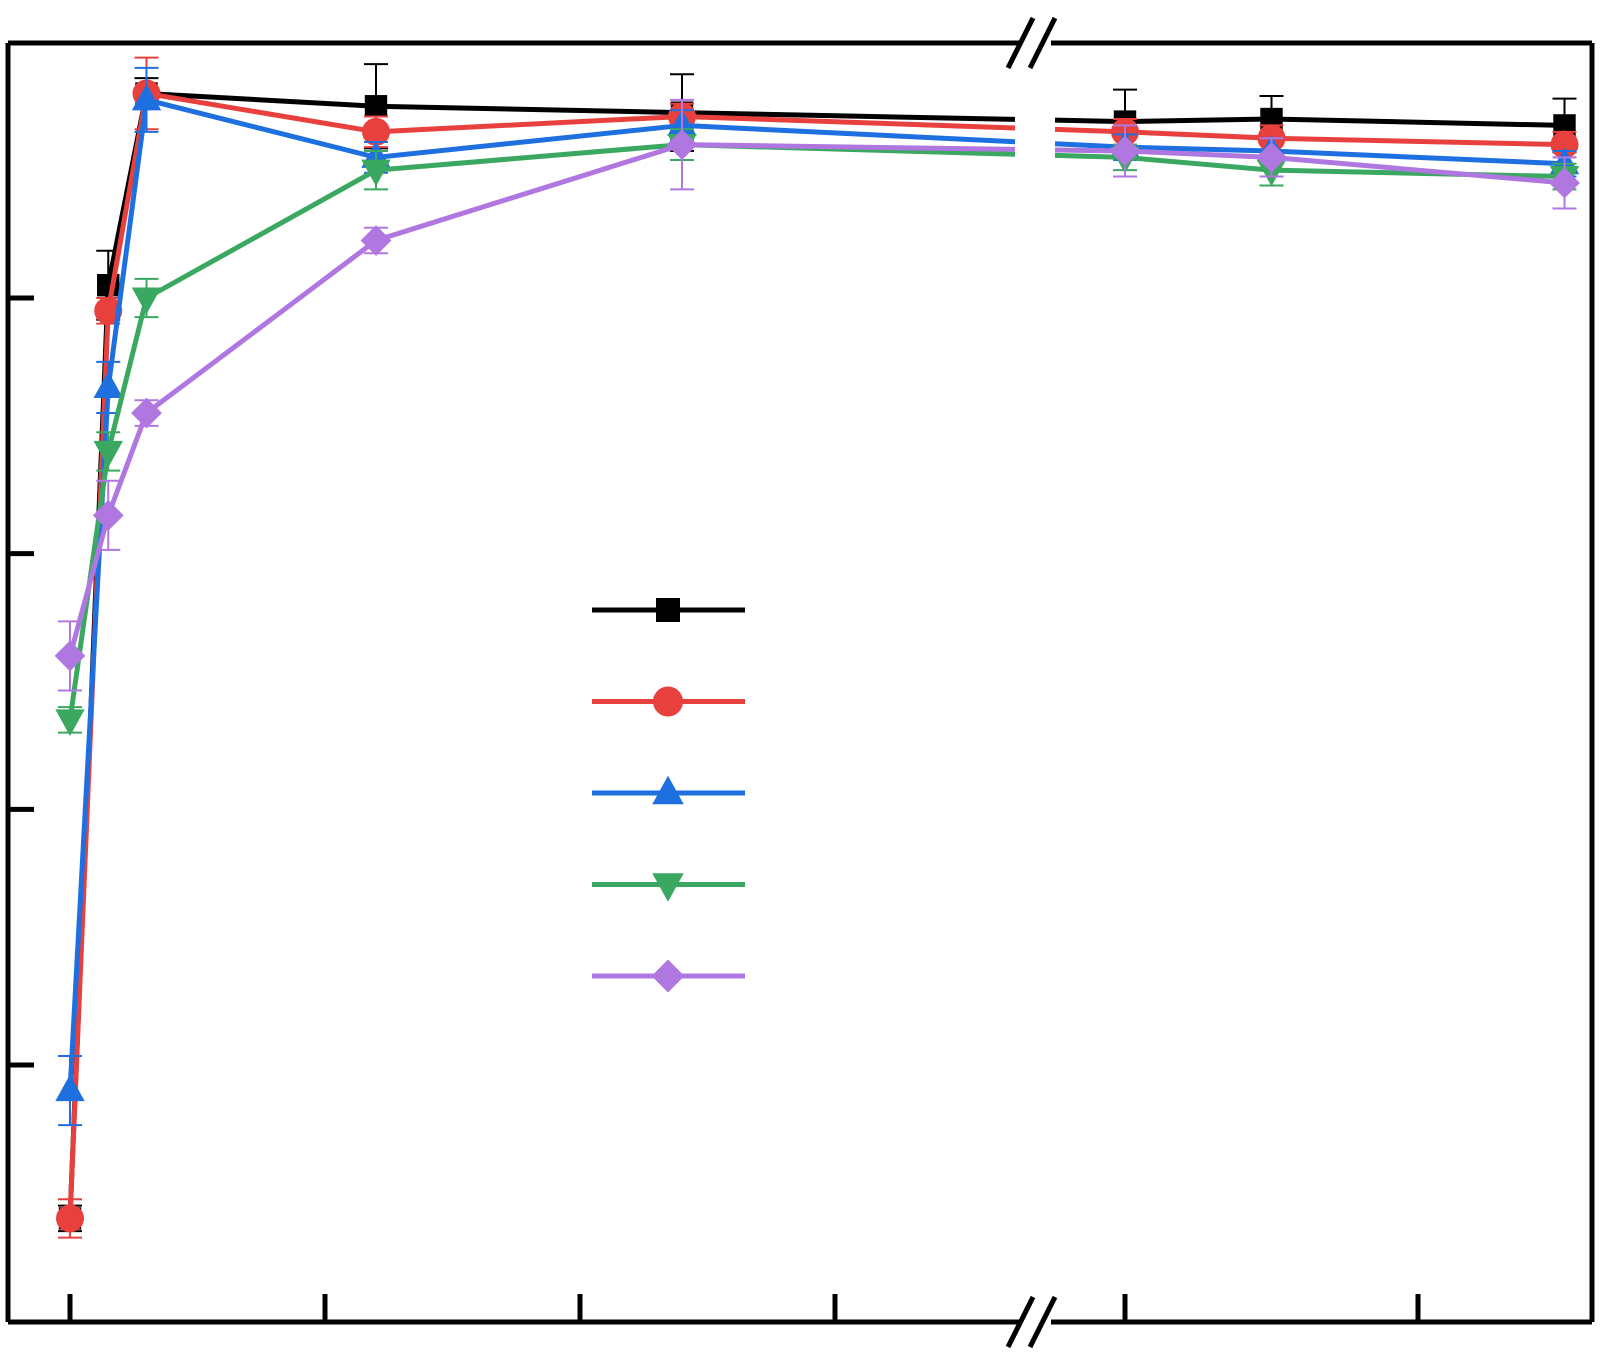  I want to click on legend-item-diamond, so click(668, 976).